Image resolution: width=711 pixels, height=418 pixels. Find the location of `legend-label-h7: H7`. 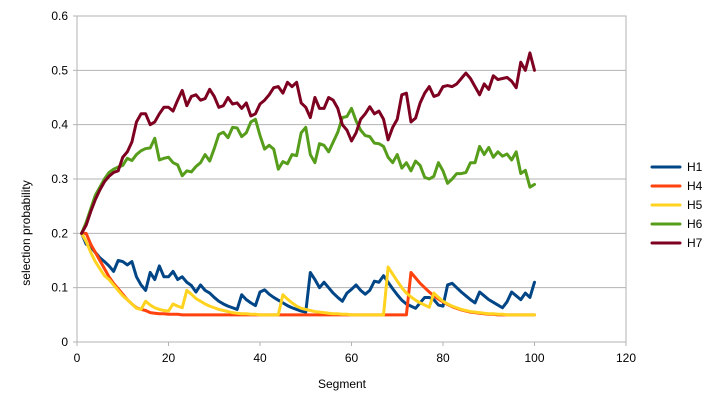

legend-label-h7: H7 is located at coordinates (695, 243).